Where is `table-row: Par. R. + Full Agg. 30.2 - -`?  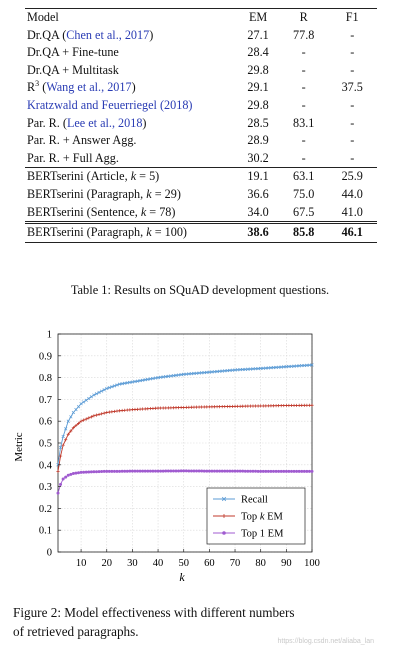 table-row: Par. R. + Full Agg. 30.2 - - is located at coordinates (201, 159).